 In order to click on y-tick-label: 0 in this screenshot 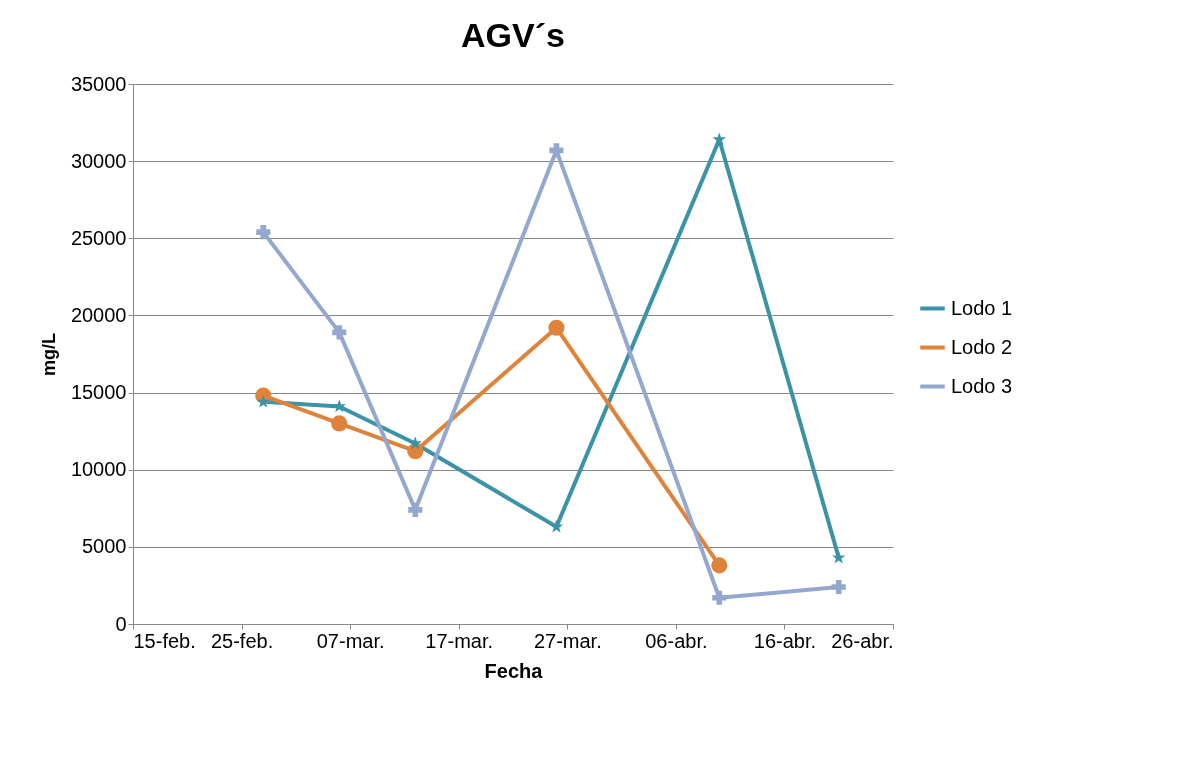, I will do `click(121, 623)`.